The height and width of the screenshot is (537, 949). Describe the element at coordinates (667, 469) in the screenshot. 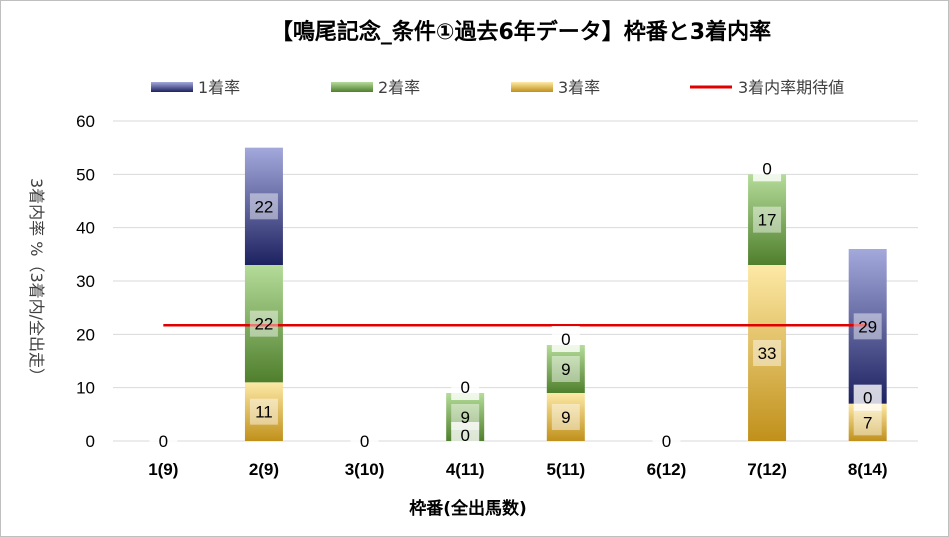

I see `x-tick-label: 6(12)` at that location.